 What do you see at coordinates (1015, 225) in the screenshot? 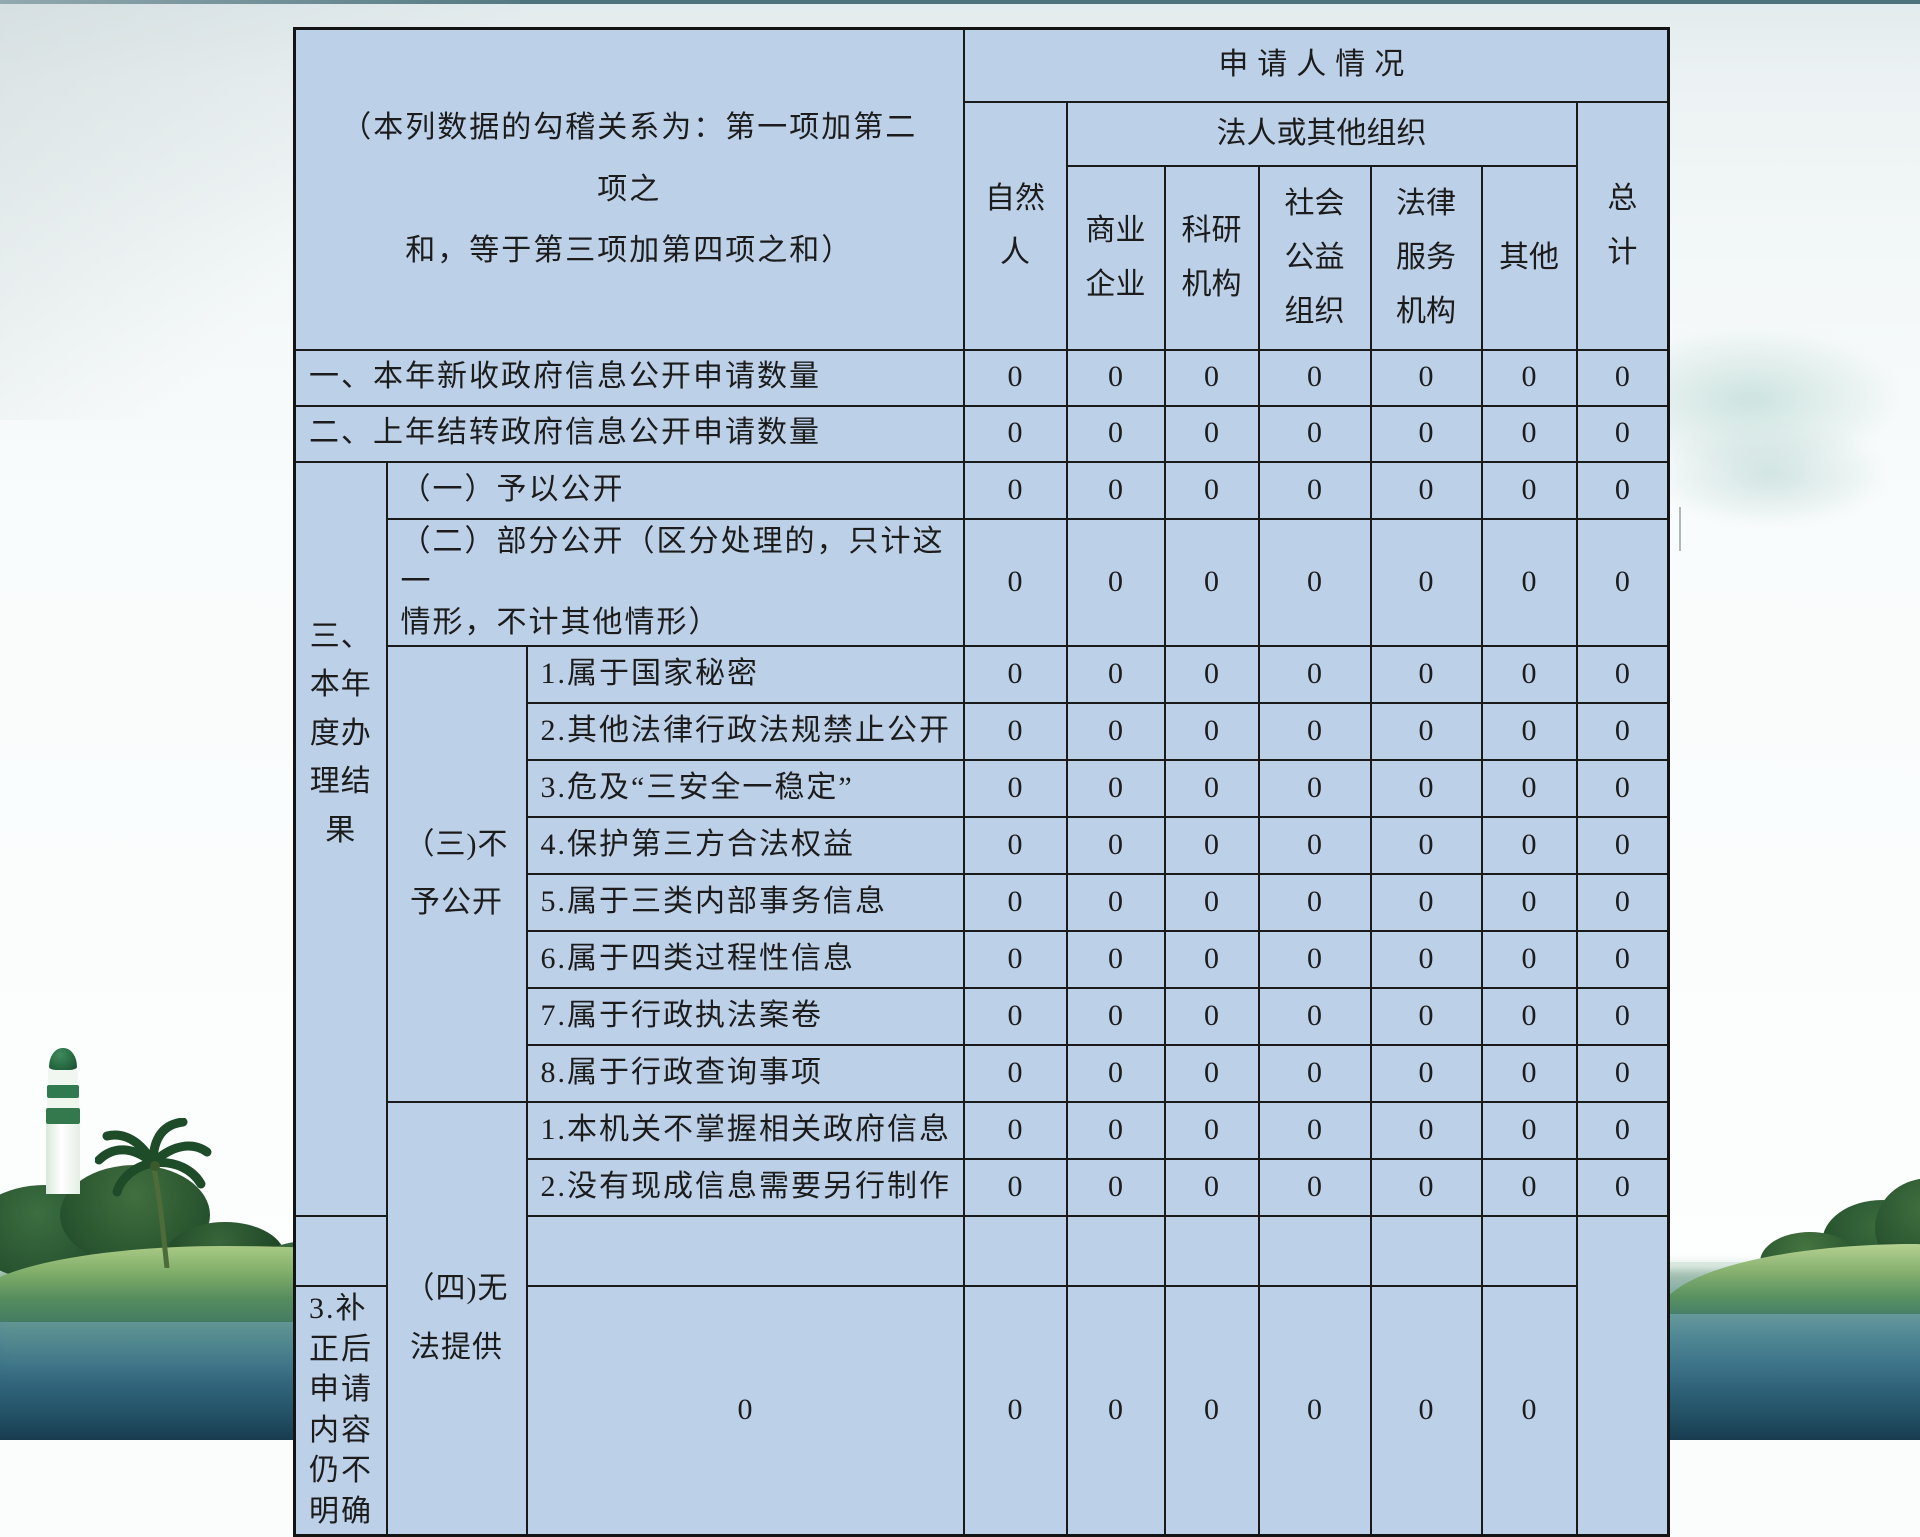
I see `header-natural-person: 自然 人` at bounding box center [1015, 225].